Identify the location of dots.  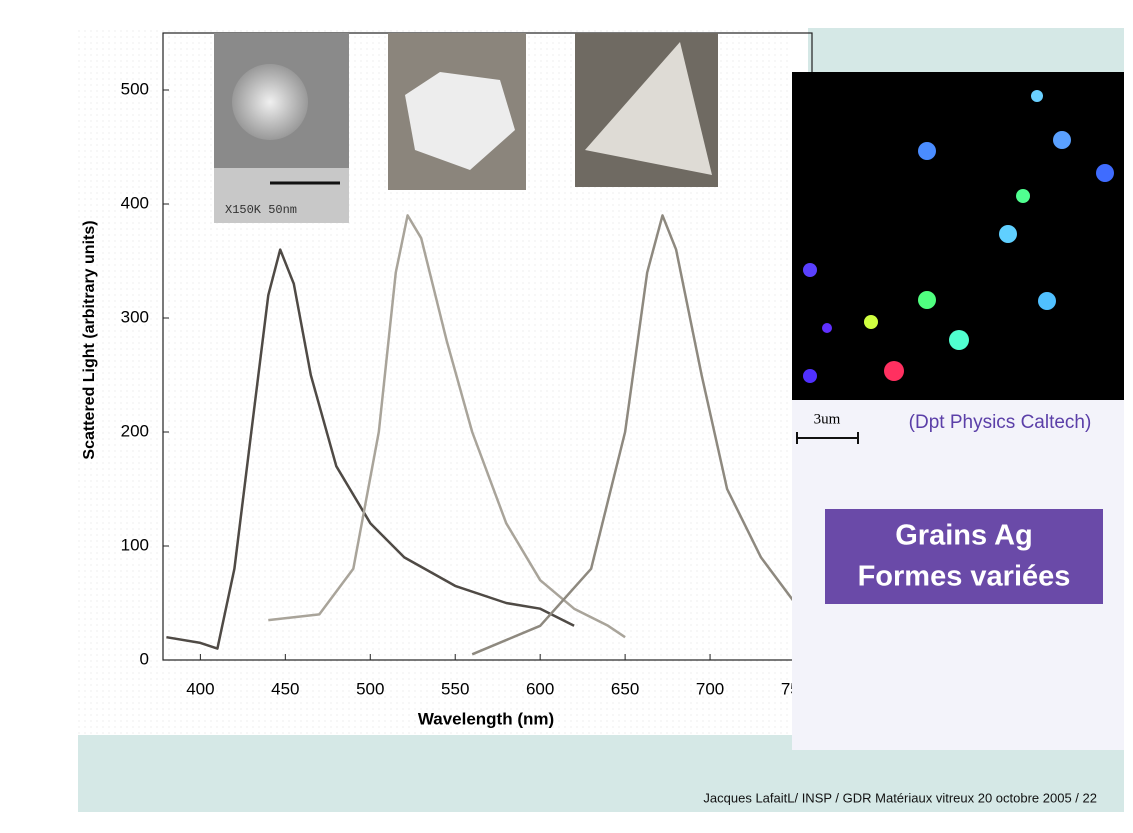
(958, 236).